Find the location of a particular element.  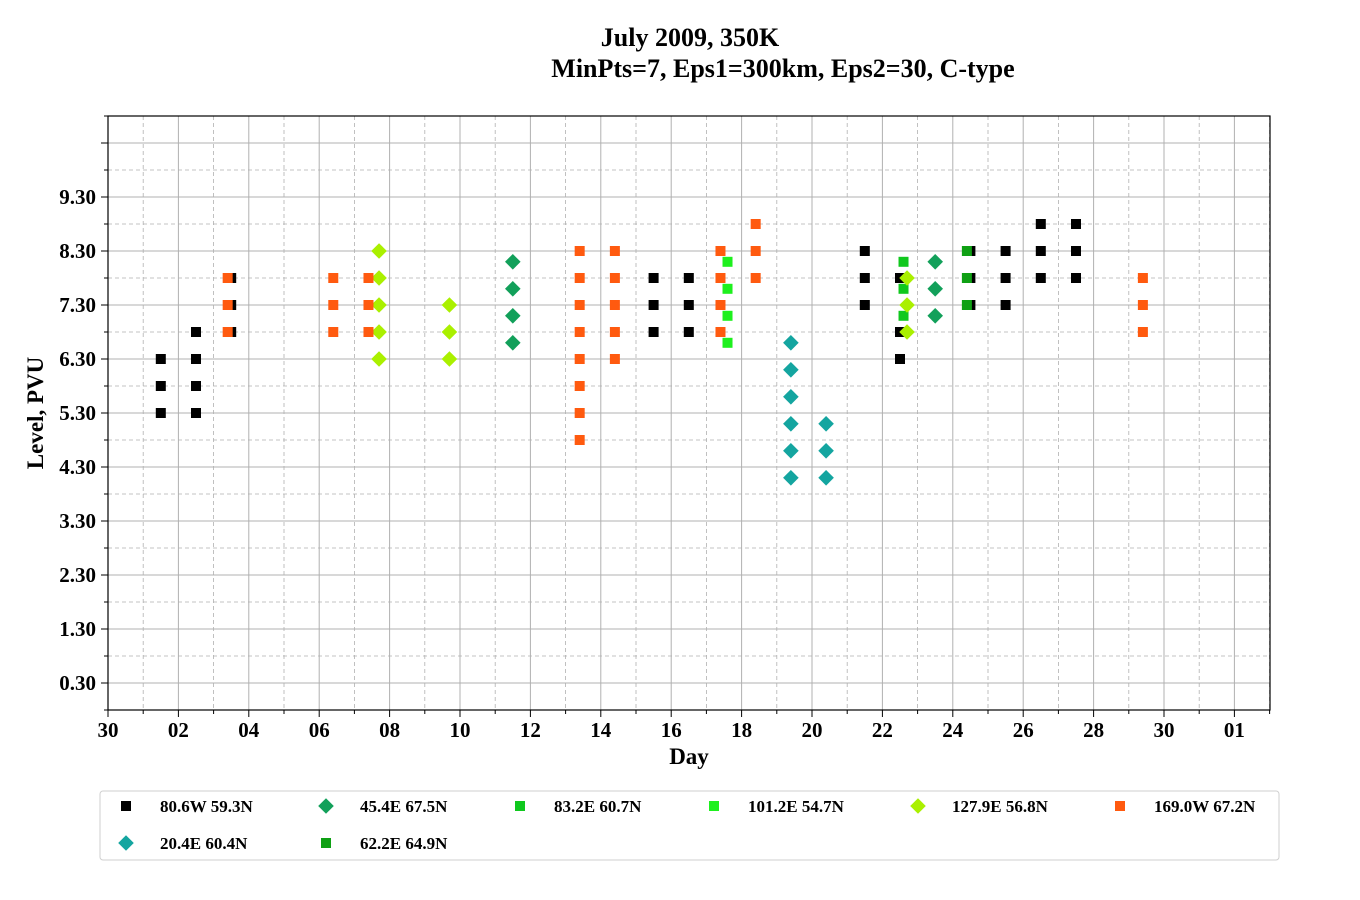

legend-label: 80.6W 59.3N is located at coordinates (206, 806).